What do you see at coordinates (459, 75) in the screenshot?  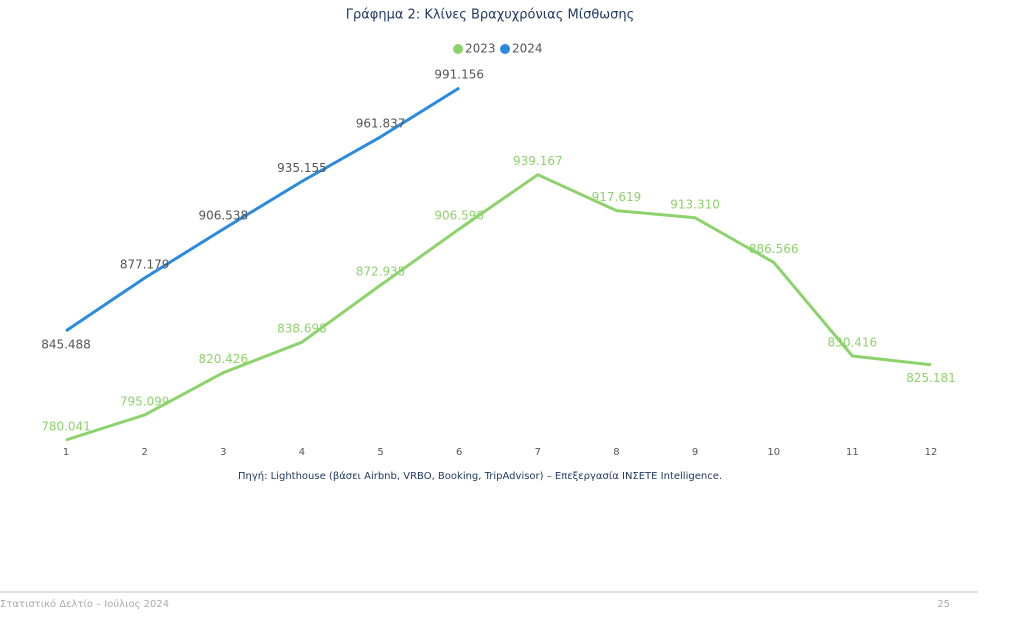 I see `data-label: 991.156` at bounding box center [459, 75].